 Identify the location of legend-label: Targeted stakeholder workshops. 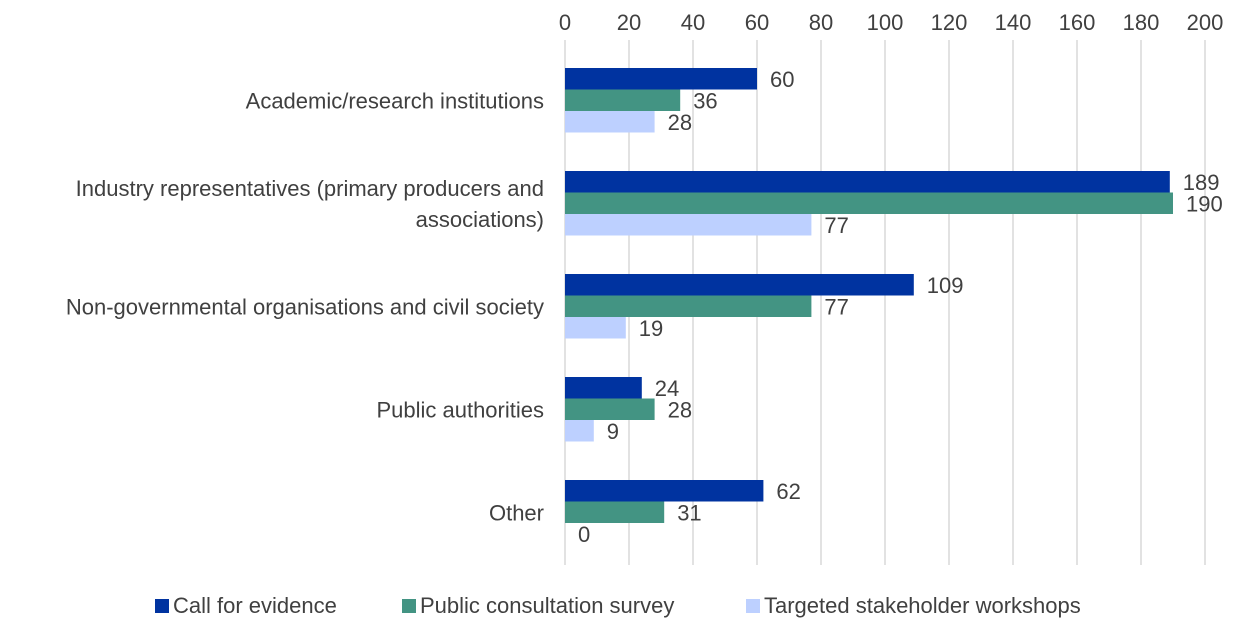
(922, 605).